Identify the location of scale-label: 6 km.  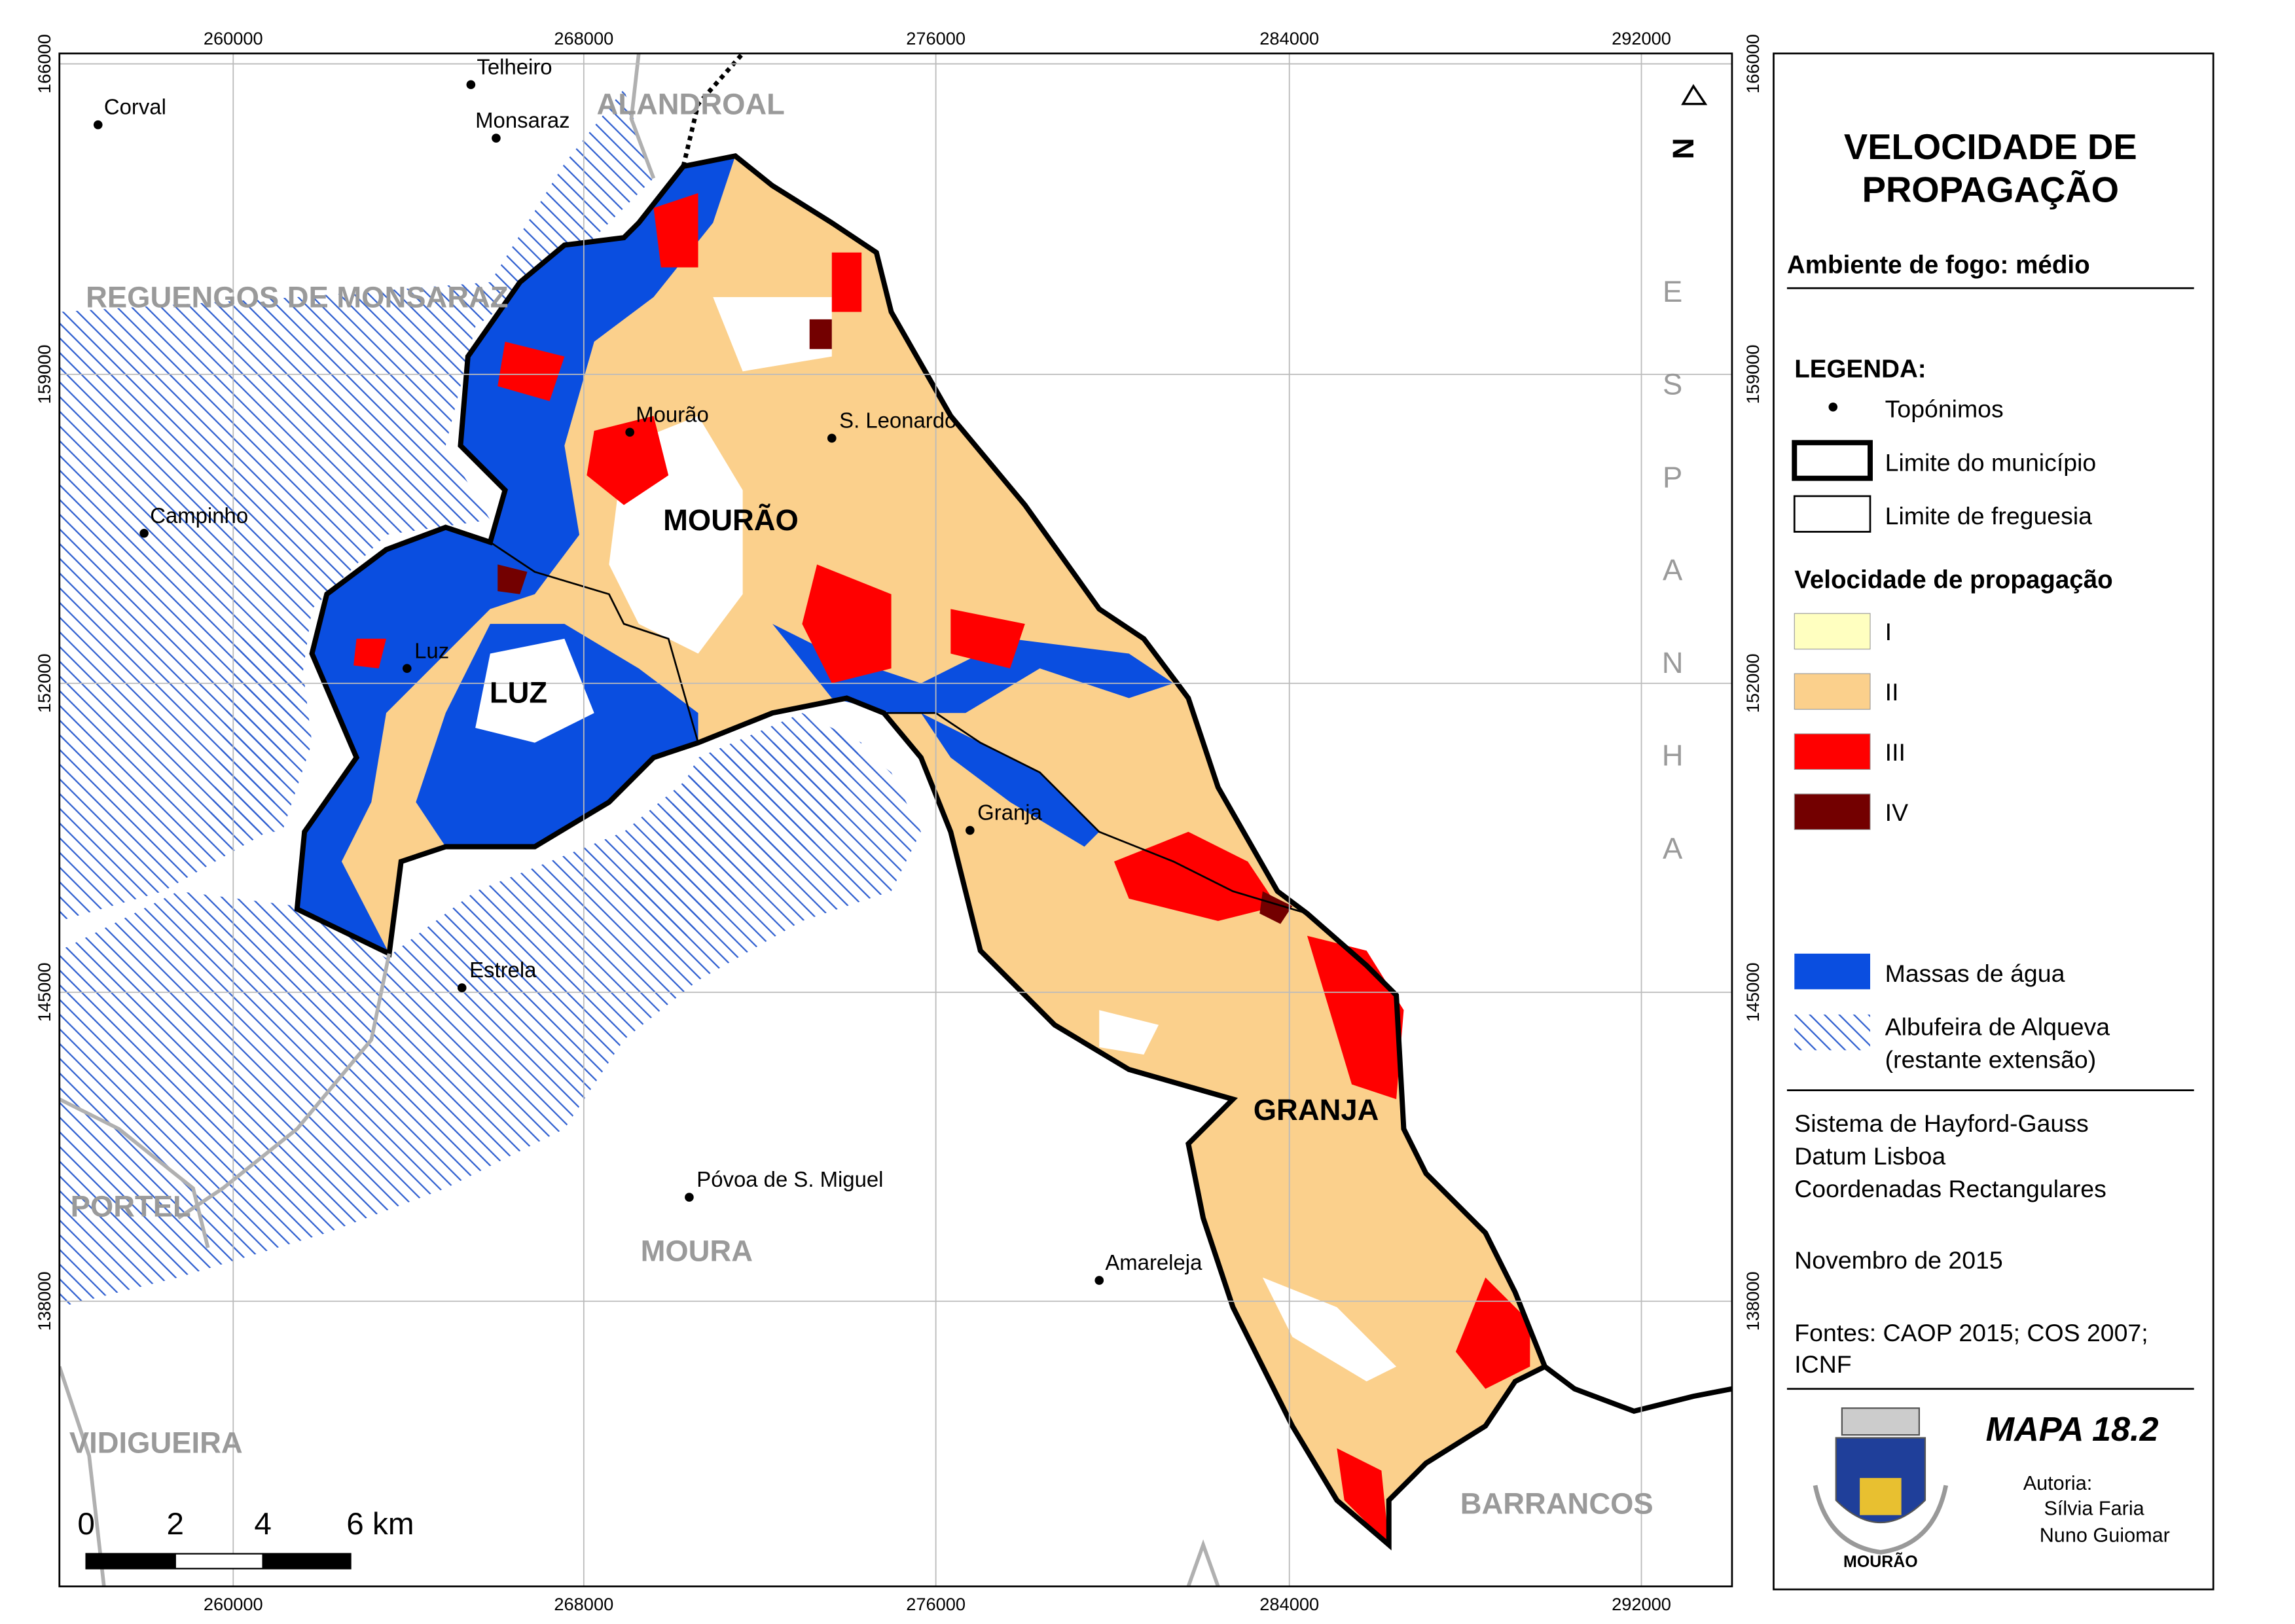
(380, 1524).